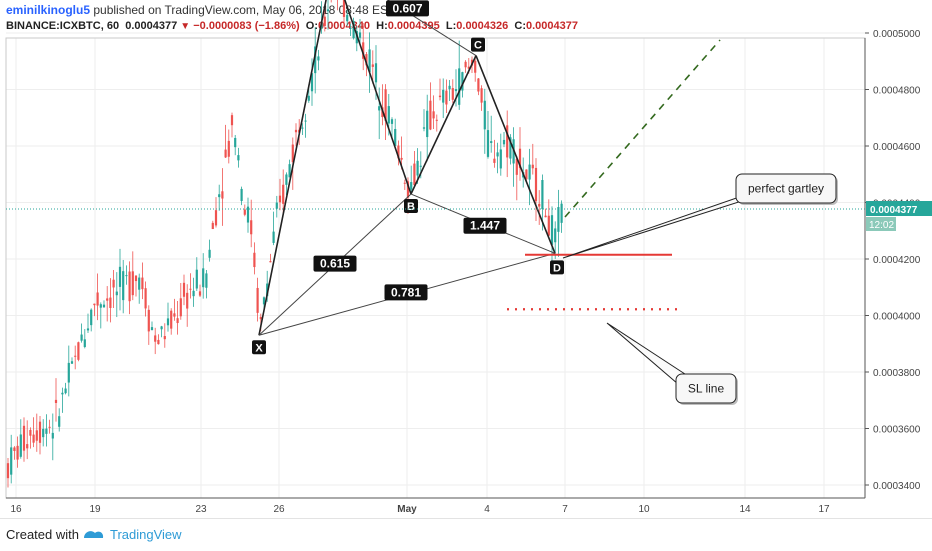 The height and width of the screenshot is (551, 932). What do you see at coordinates (520, 26) in the screenshot?
I see `close-label: C:` at bounding box center [520, 26].